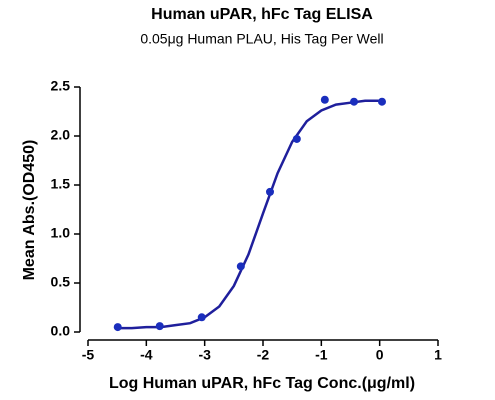 The image size is (495, 400). Describe the element at coordinates (262, 14) in the screenshot. I see `chart-title: Human uPAR, hFc Tag ELISA` at that location.